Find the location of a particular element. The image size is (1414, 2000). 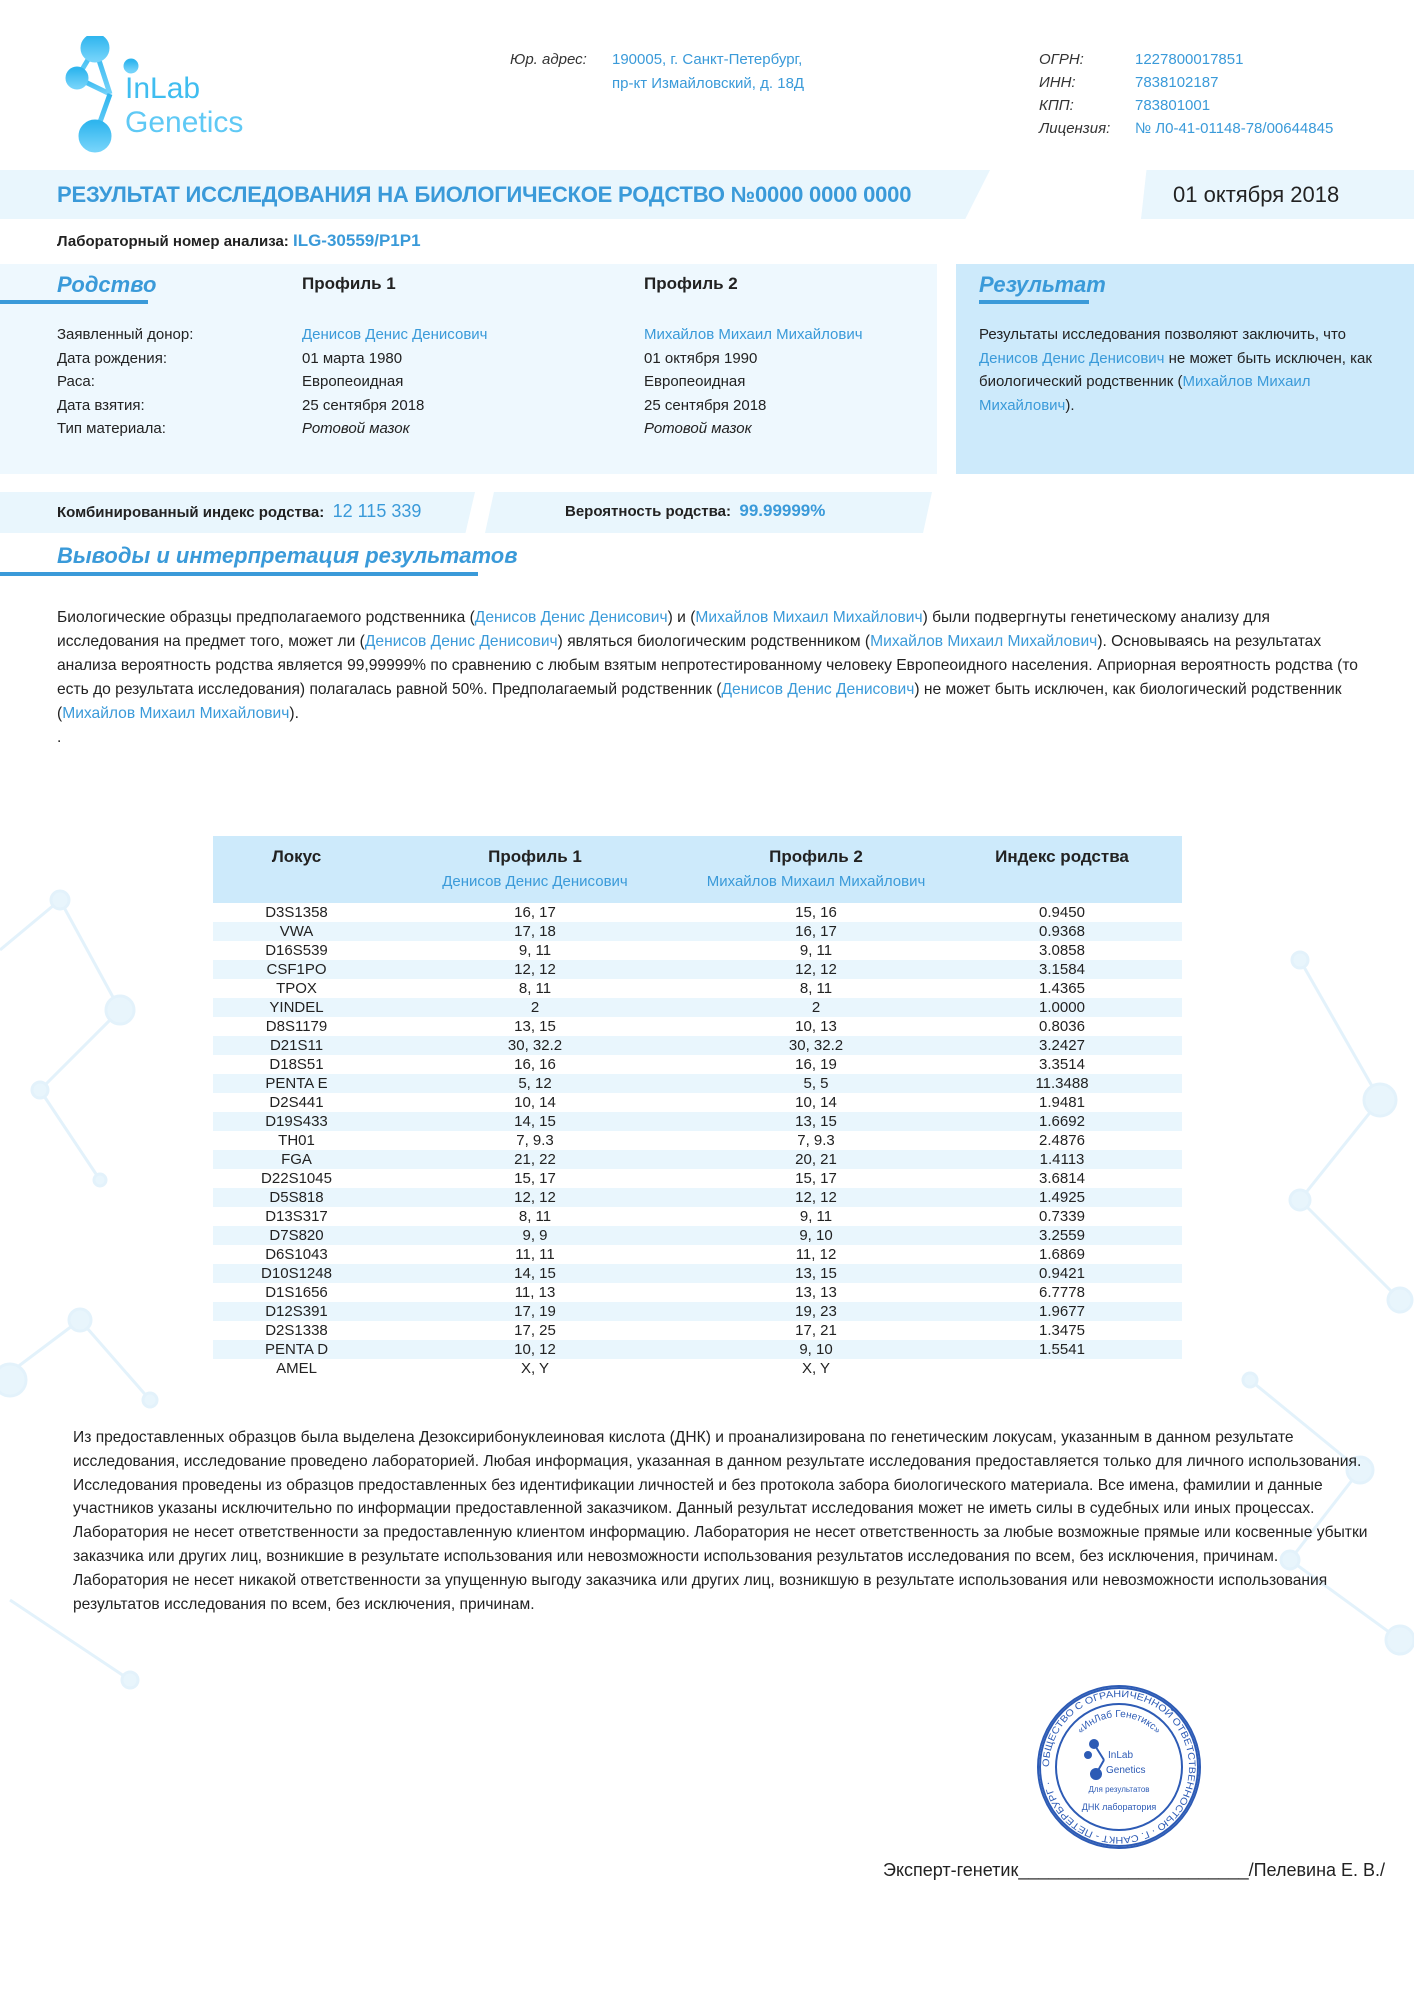

locus-cell: D3S1358 is located at coordinates (296, 912).